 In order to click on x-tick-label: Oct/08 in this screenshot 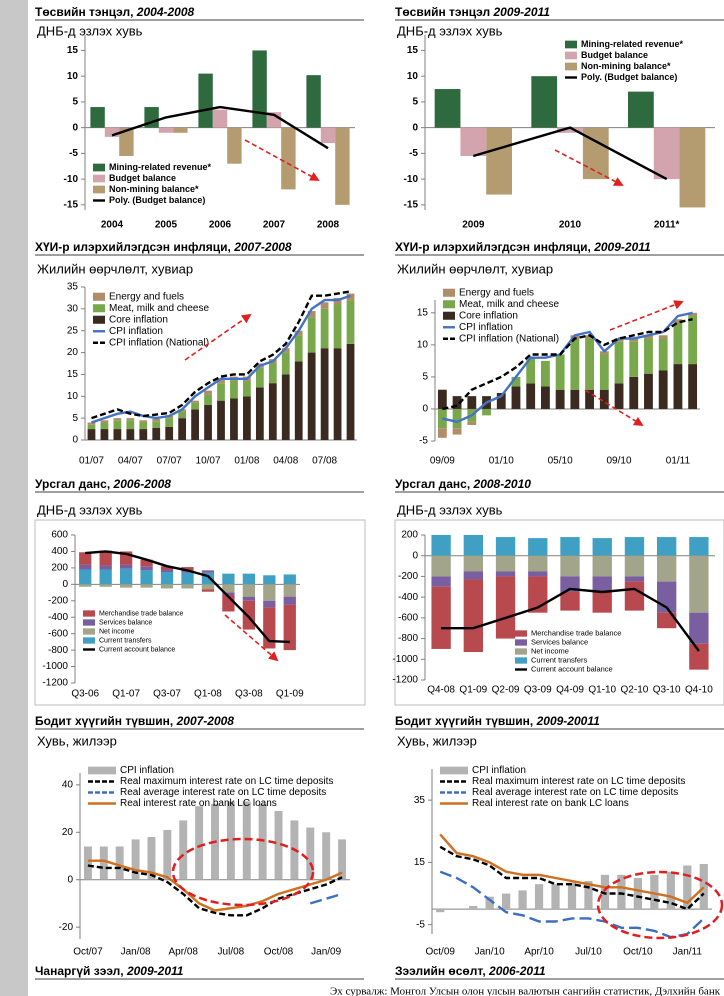, I will do `click(279, 952)`.